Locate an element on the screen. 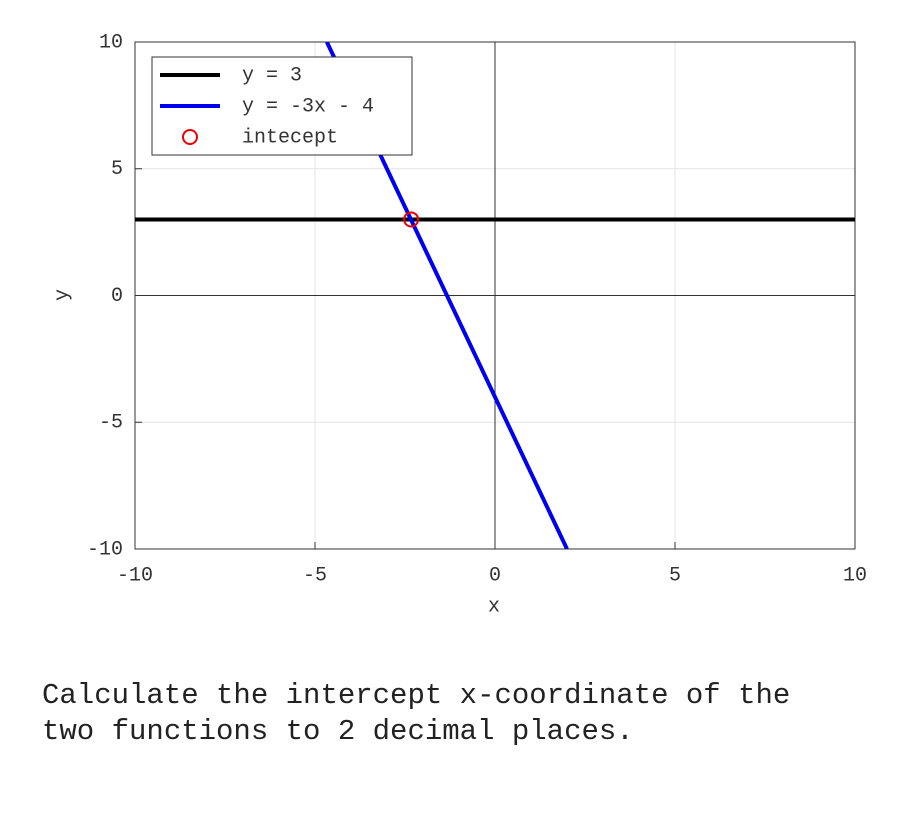  x-tick-label: -10 is located at coordinates (135, 575).